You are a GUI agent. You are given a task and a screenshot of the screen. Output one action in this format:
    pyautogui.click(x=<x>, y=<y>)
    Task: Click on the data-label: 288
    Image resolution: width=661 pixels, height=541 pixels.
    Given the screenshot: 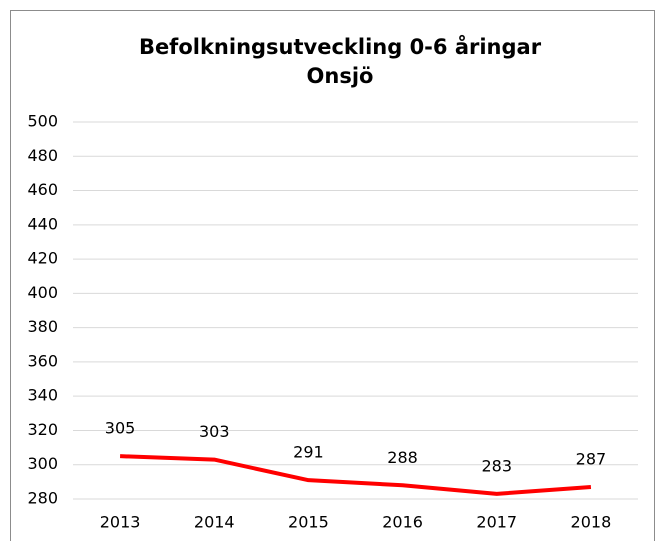 What is the action you would take?
    pyautogui.click(x=402, y=457)
    